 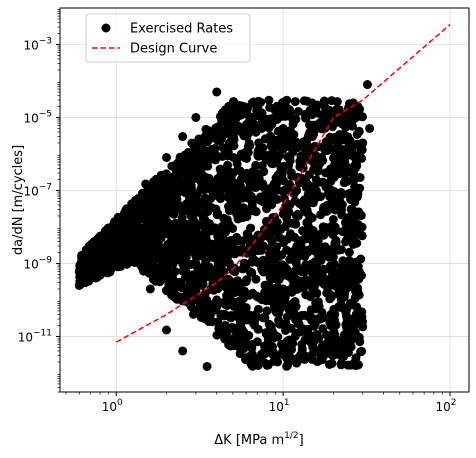 I want to click on y-tick-label: 10−11, so click(x=35, y=336).